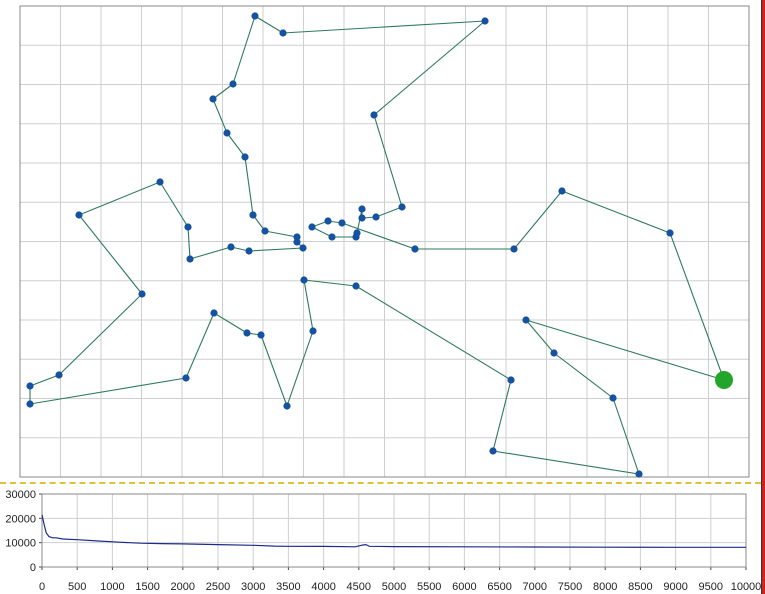 The width and height of the screenshot is (765, 594). I want to click on x-tick-label: 0, so click(42, 587).